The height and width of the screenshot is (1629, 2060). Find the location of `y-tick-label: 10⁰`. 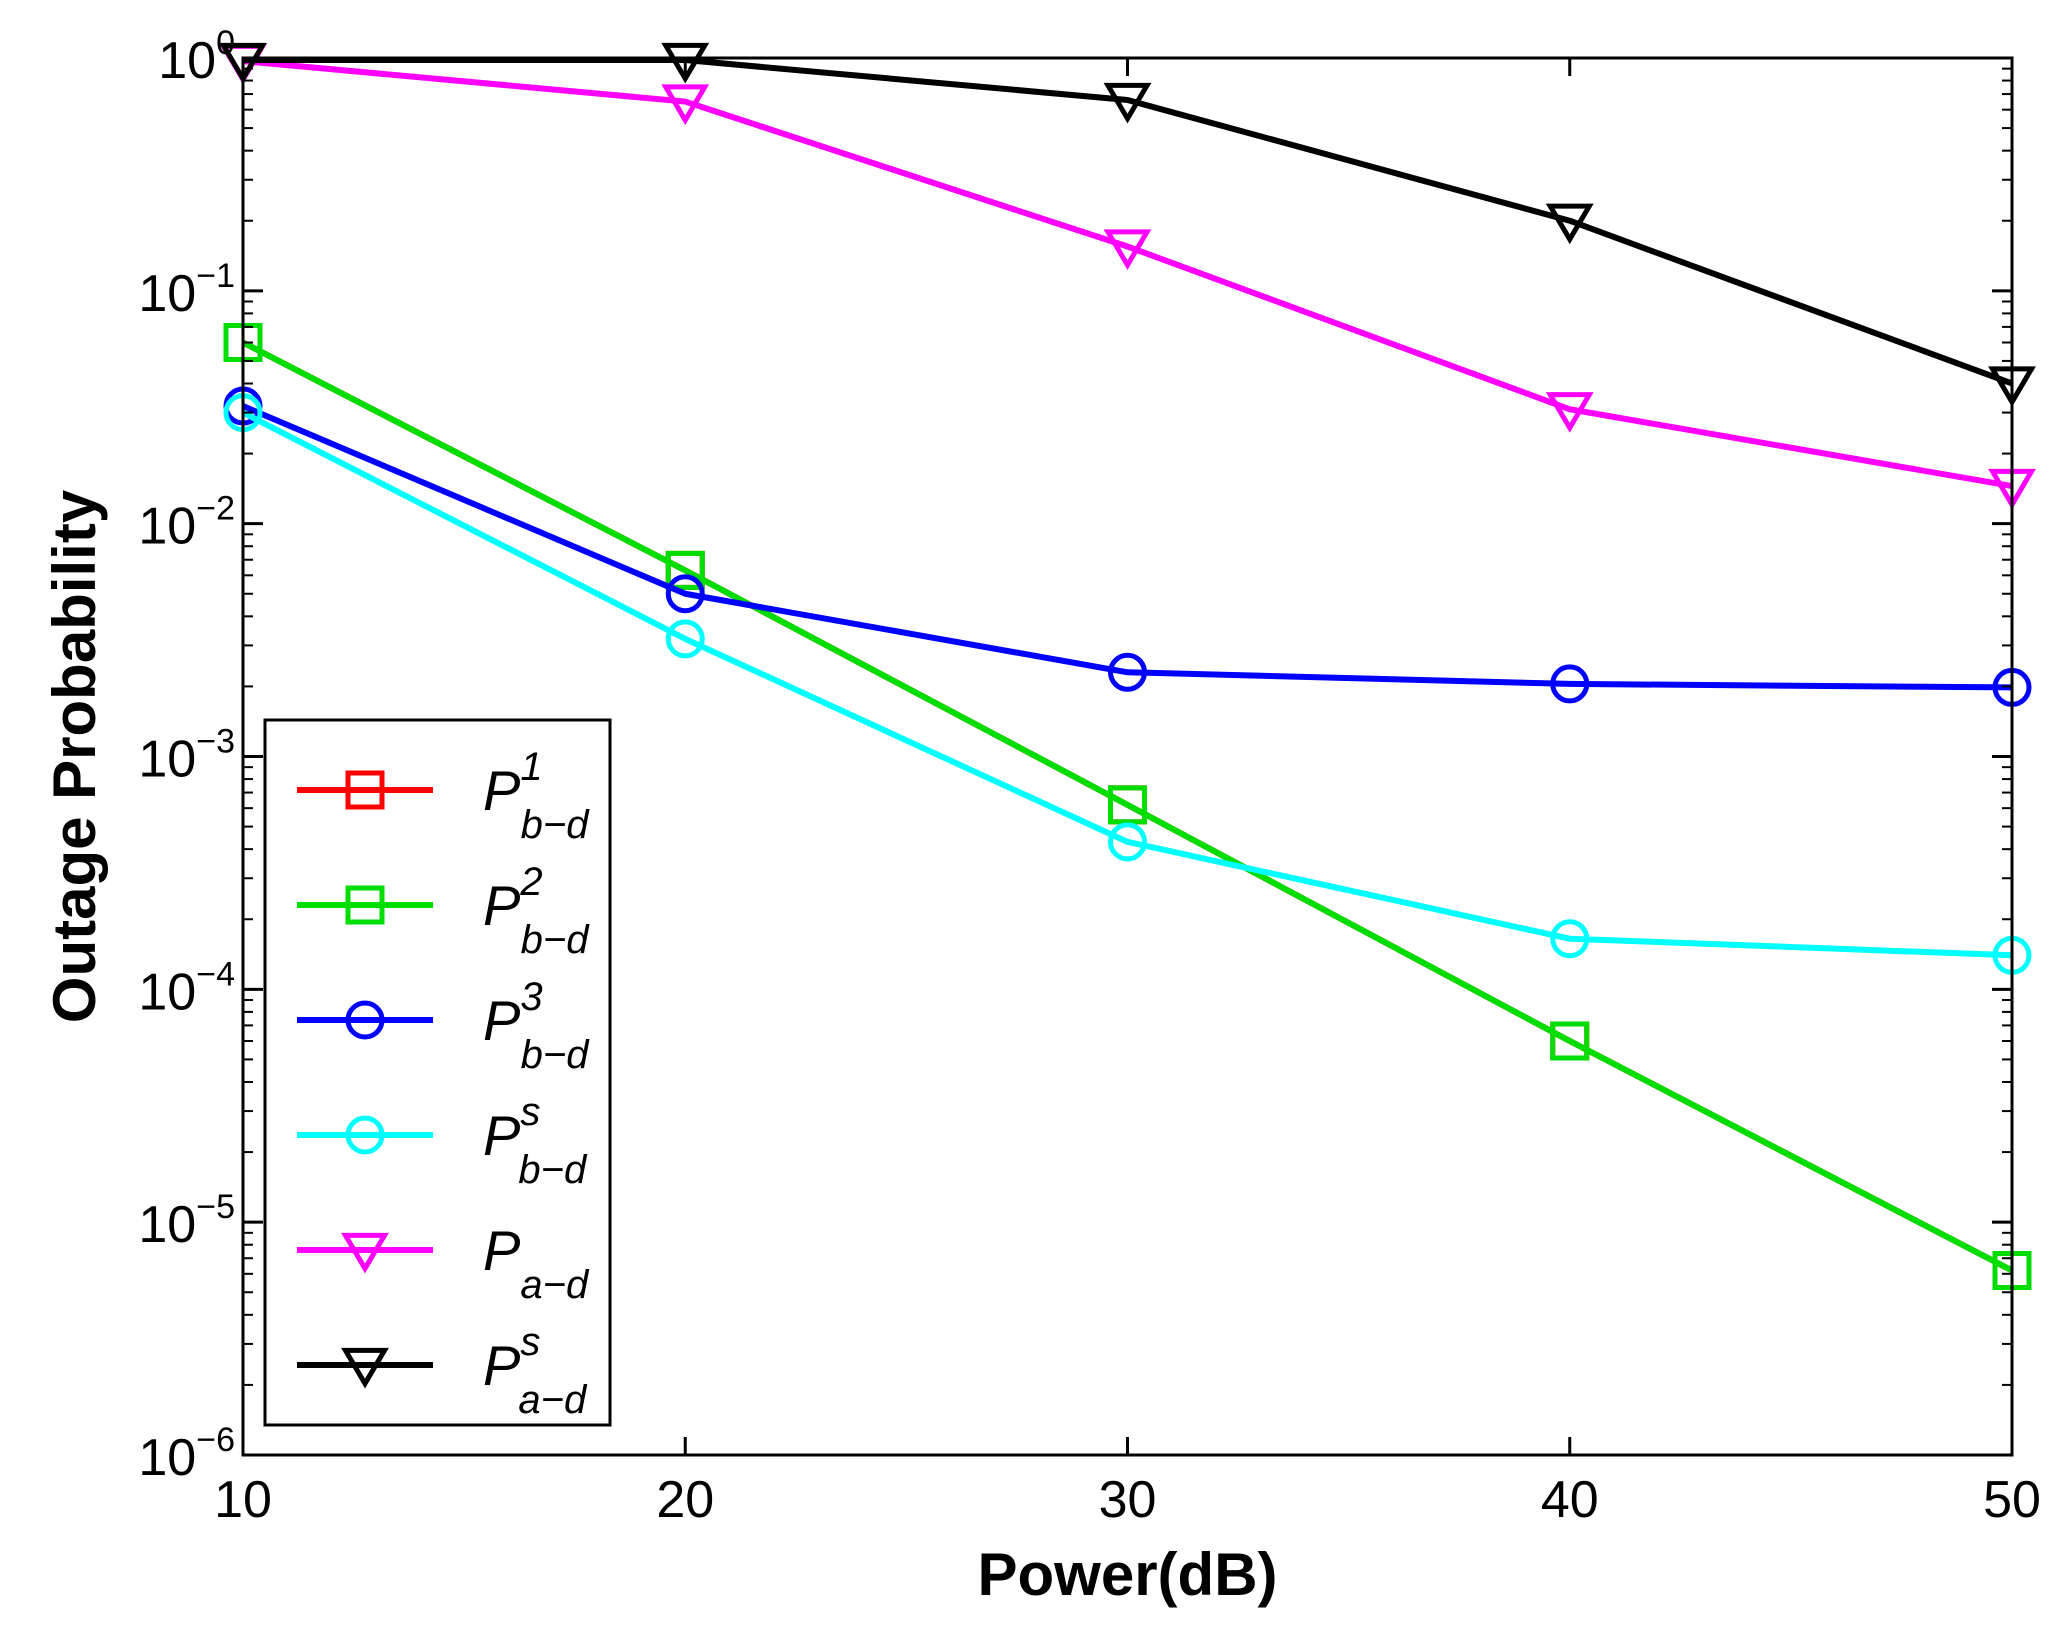

y-tick-label: 10⁰ is located at coordinates (196, 57).